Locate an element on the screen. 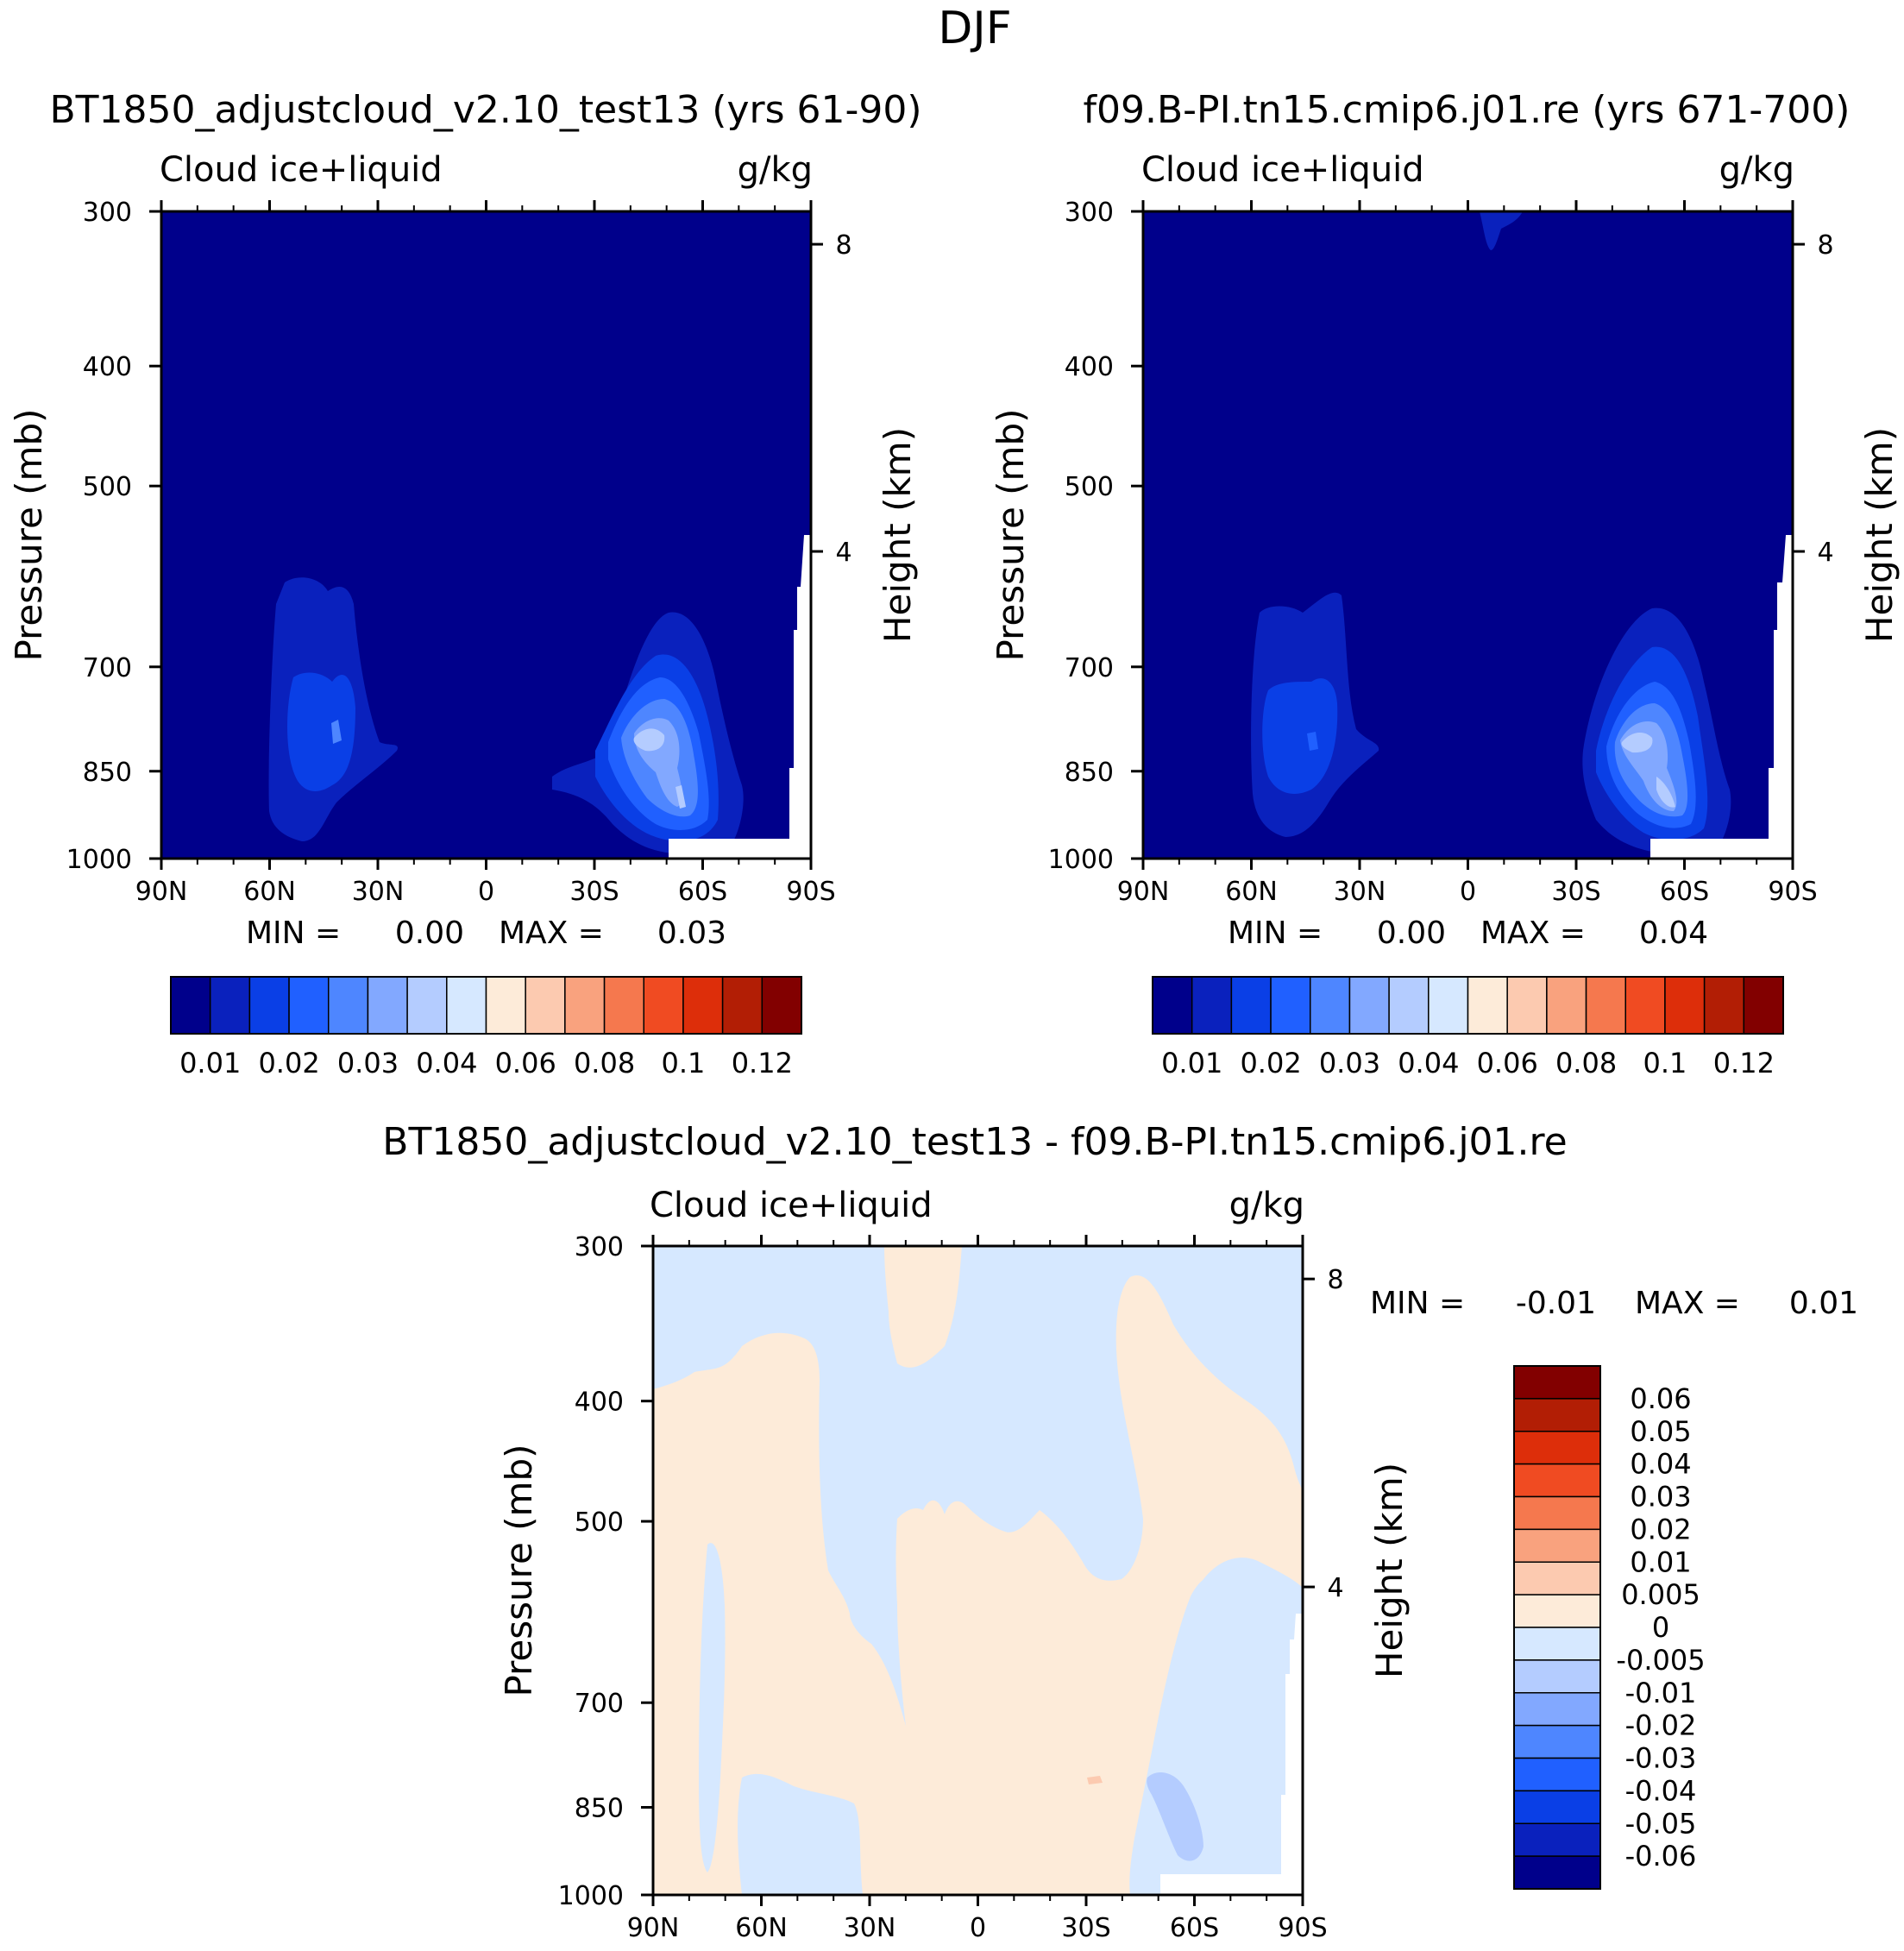 This screenshot has width=1904, height=1951. colorbar-label: -0.005 is located at coordinates (1661, 1660).